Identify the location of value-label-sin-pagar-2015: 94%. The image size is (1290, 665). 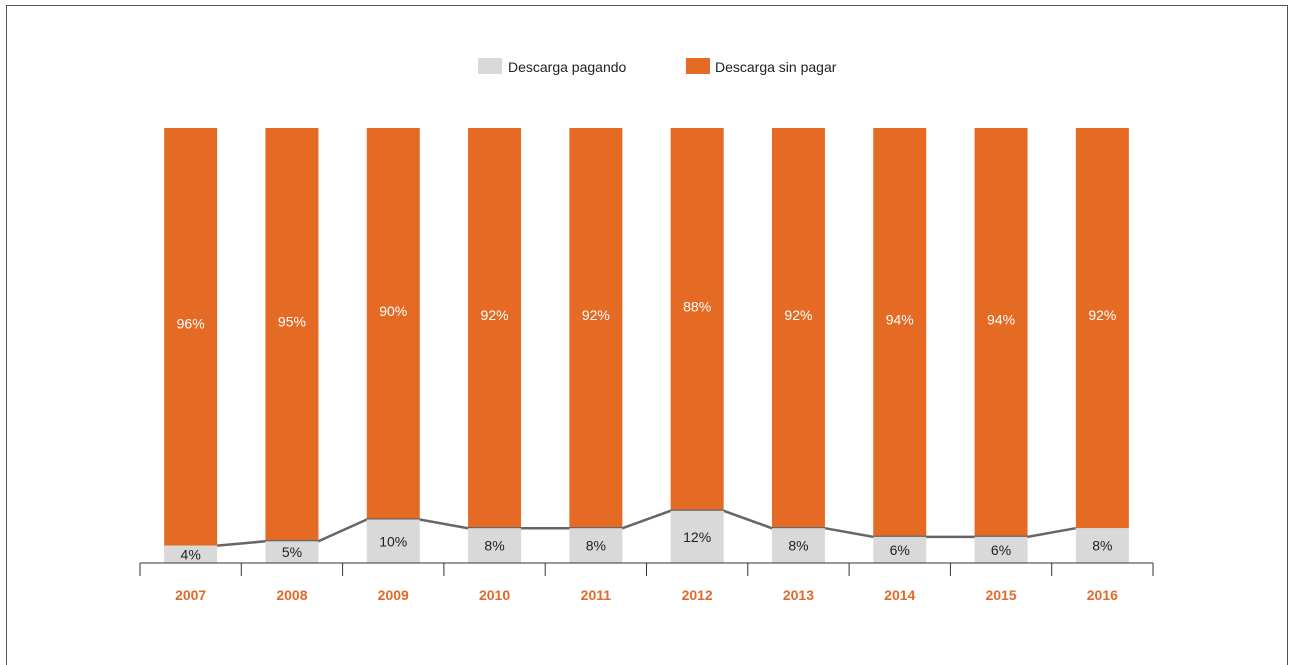
(1001, 319).